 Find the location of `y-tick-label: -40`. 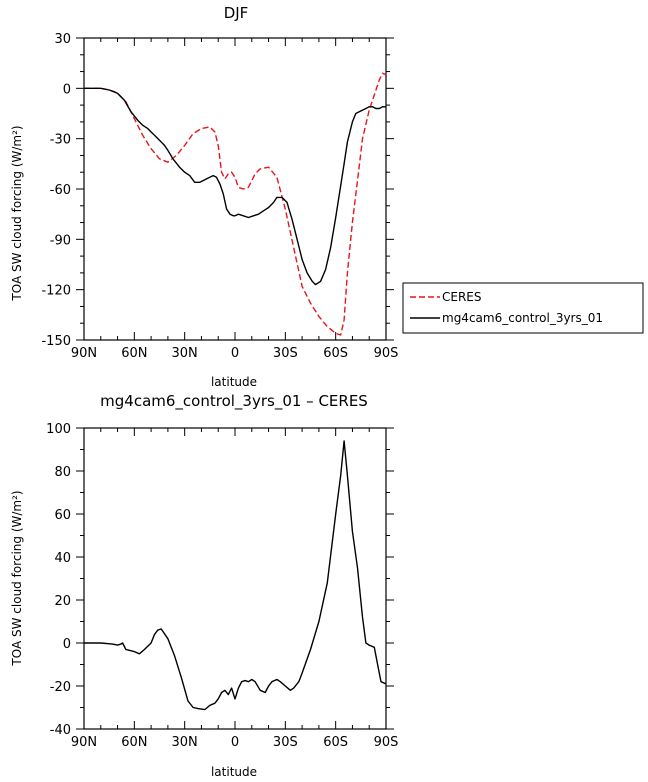

y-tick-label: -40 is located at coordinates (60, 730).